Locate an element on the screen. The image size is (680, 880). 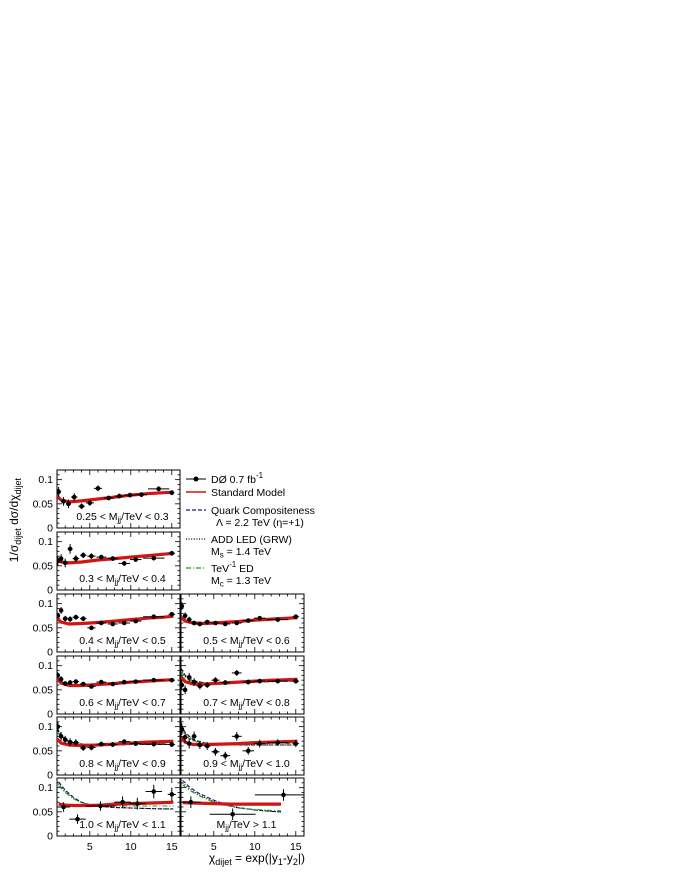
panel-1: 0 0.05 0.1 0.25 < Mjj/TeV < 0.3 is located at coordinates (107, 502).